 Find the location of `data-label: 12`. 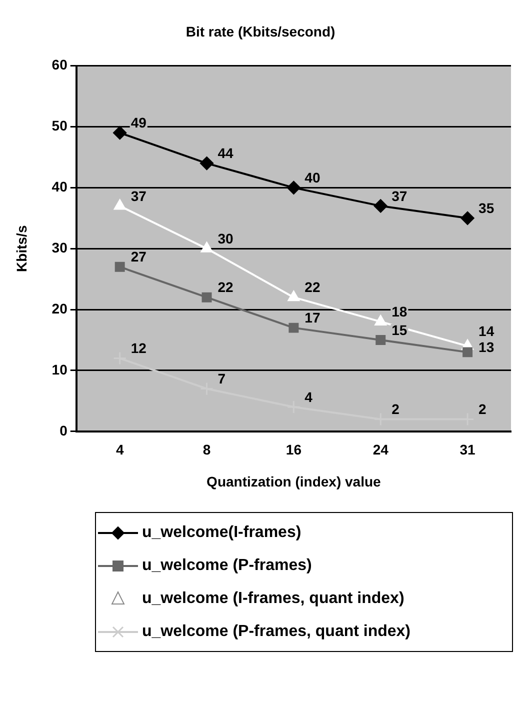

data-label: 12 is located at coordinates (138, 348).